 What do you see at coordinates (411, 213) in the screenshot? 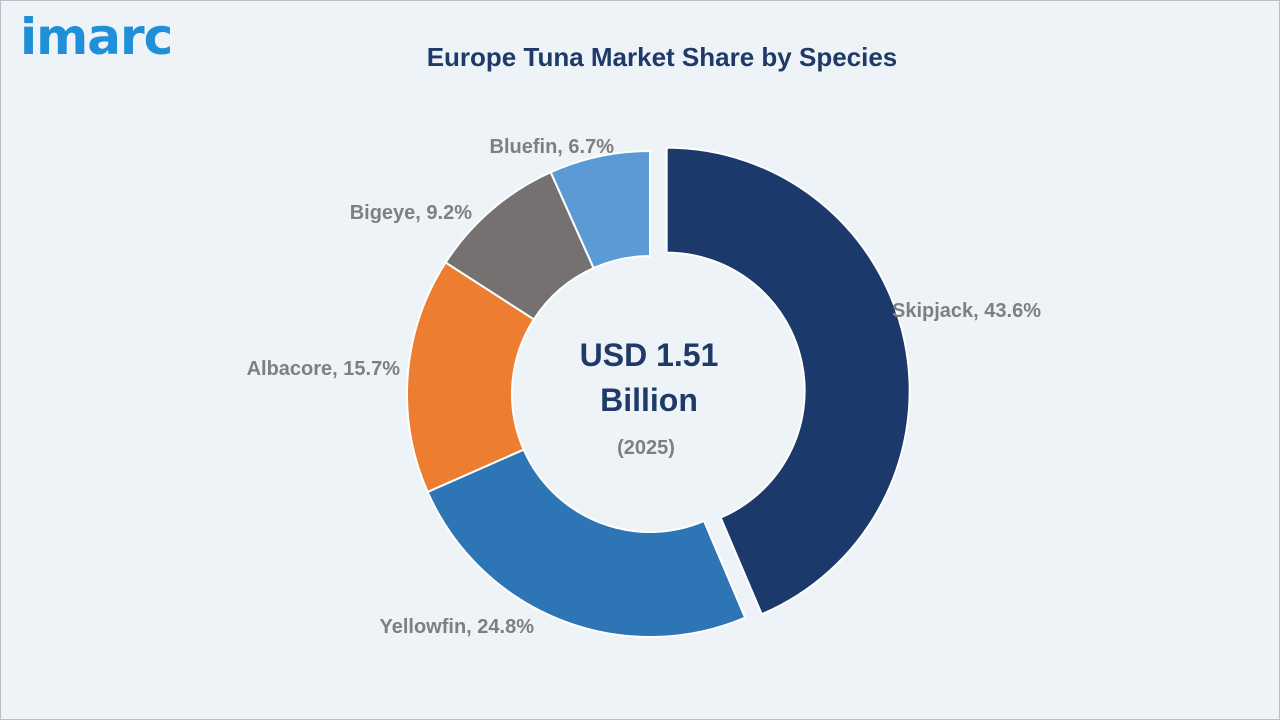
I see `label-bigeye: Bigeye, 9.2%` at bounding box center [411, 213].